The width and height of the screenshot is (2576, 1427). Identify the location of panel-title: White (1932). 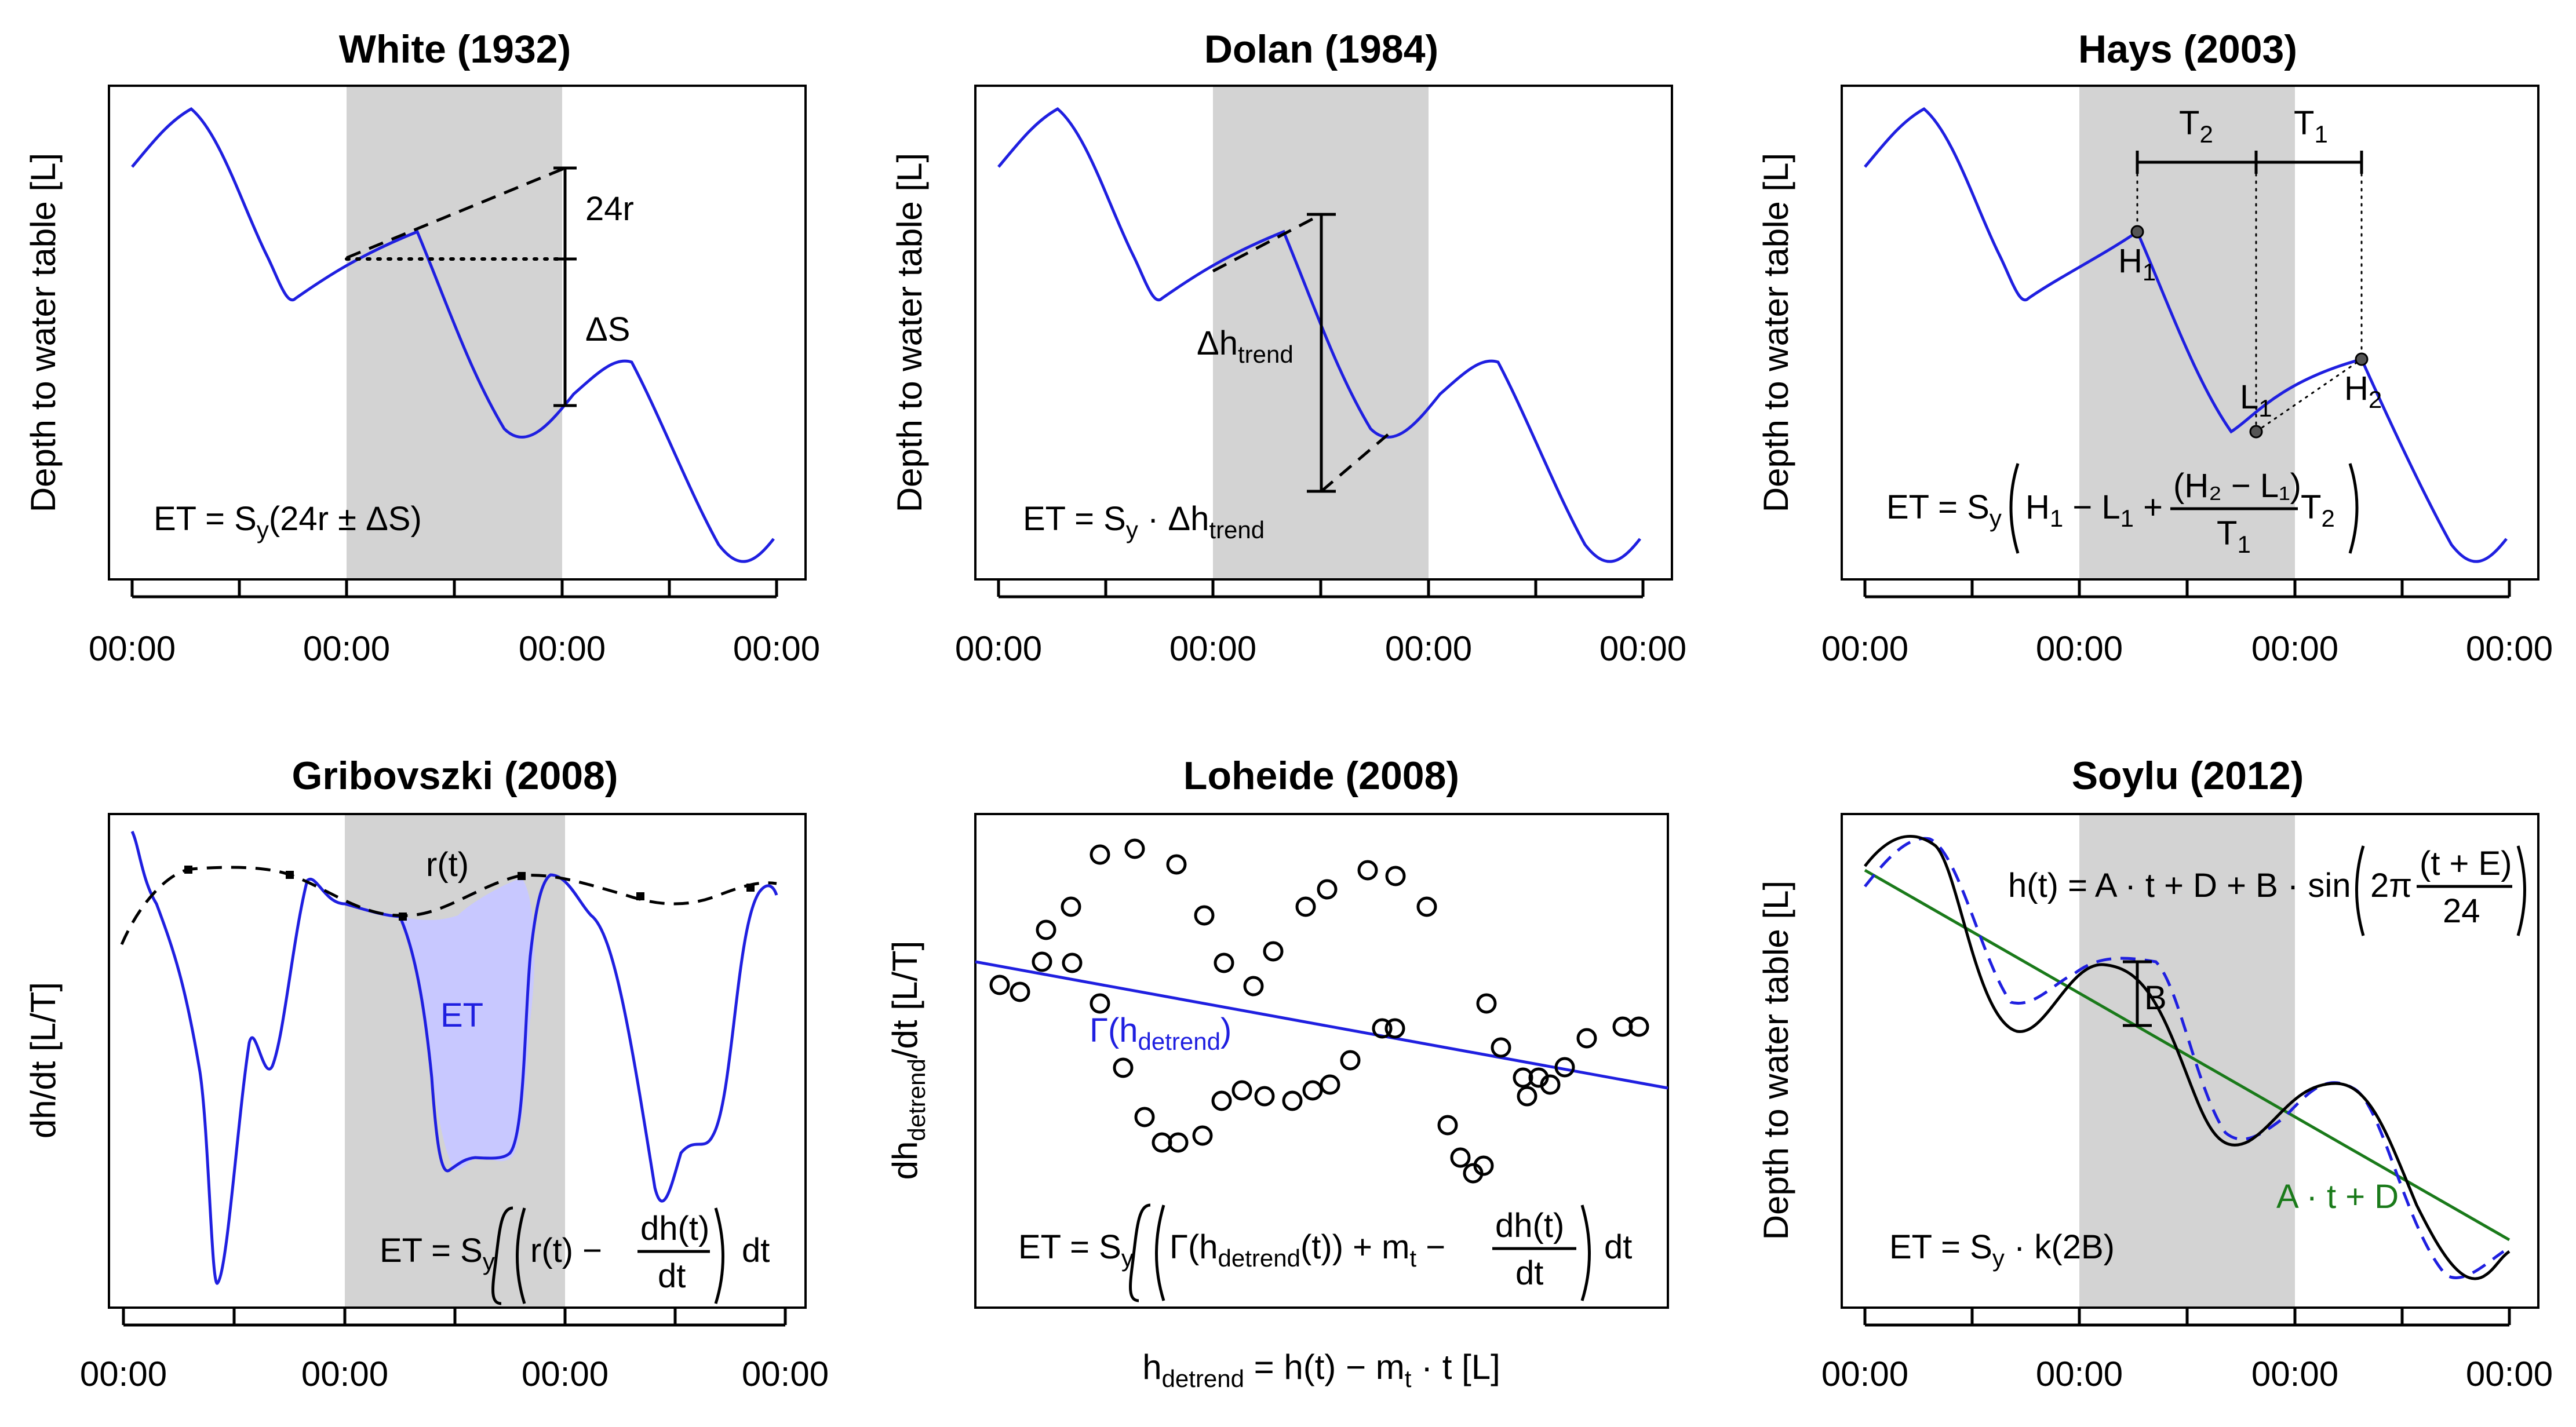
(455, 49).